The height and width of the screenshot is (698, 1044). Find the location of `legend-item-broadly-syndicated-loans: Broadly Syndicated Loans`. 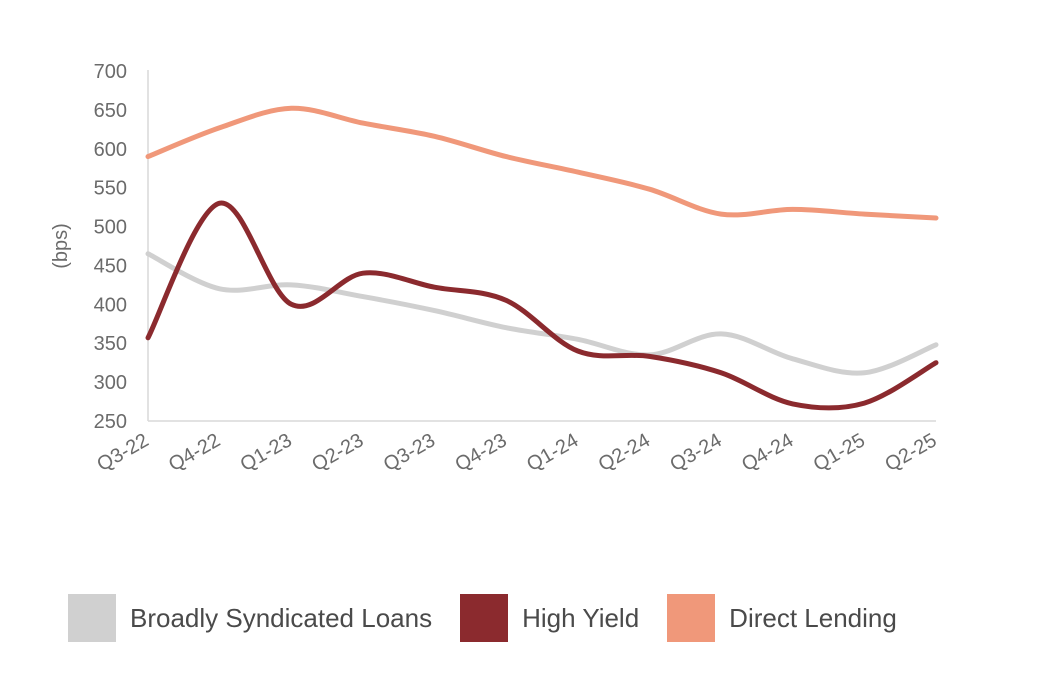

legend-item-broadly-syndicated-loans: Broadly Syndicated Loans is located at coordinates (250, 618).